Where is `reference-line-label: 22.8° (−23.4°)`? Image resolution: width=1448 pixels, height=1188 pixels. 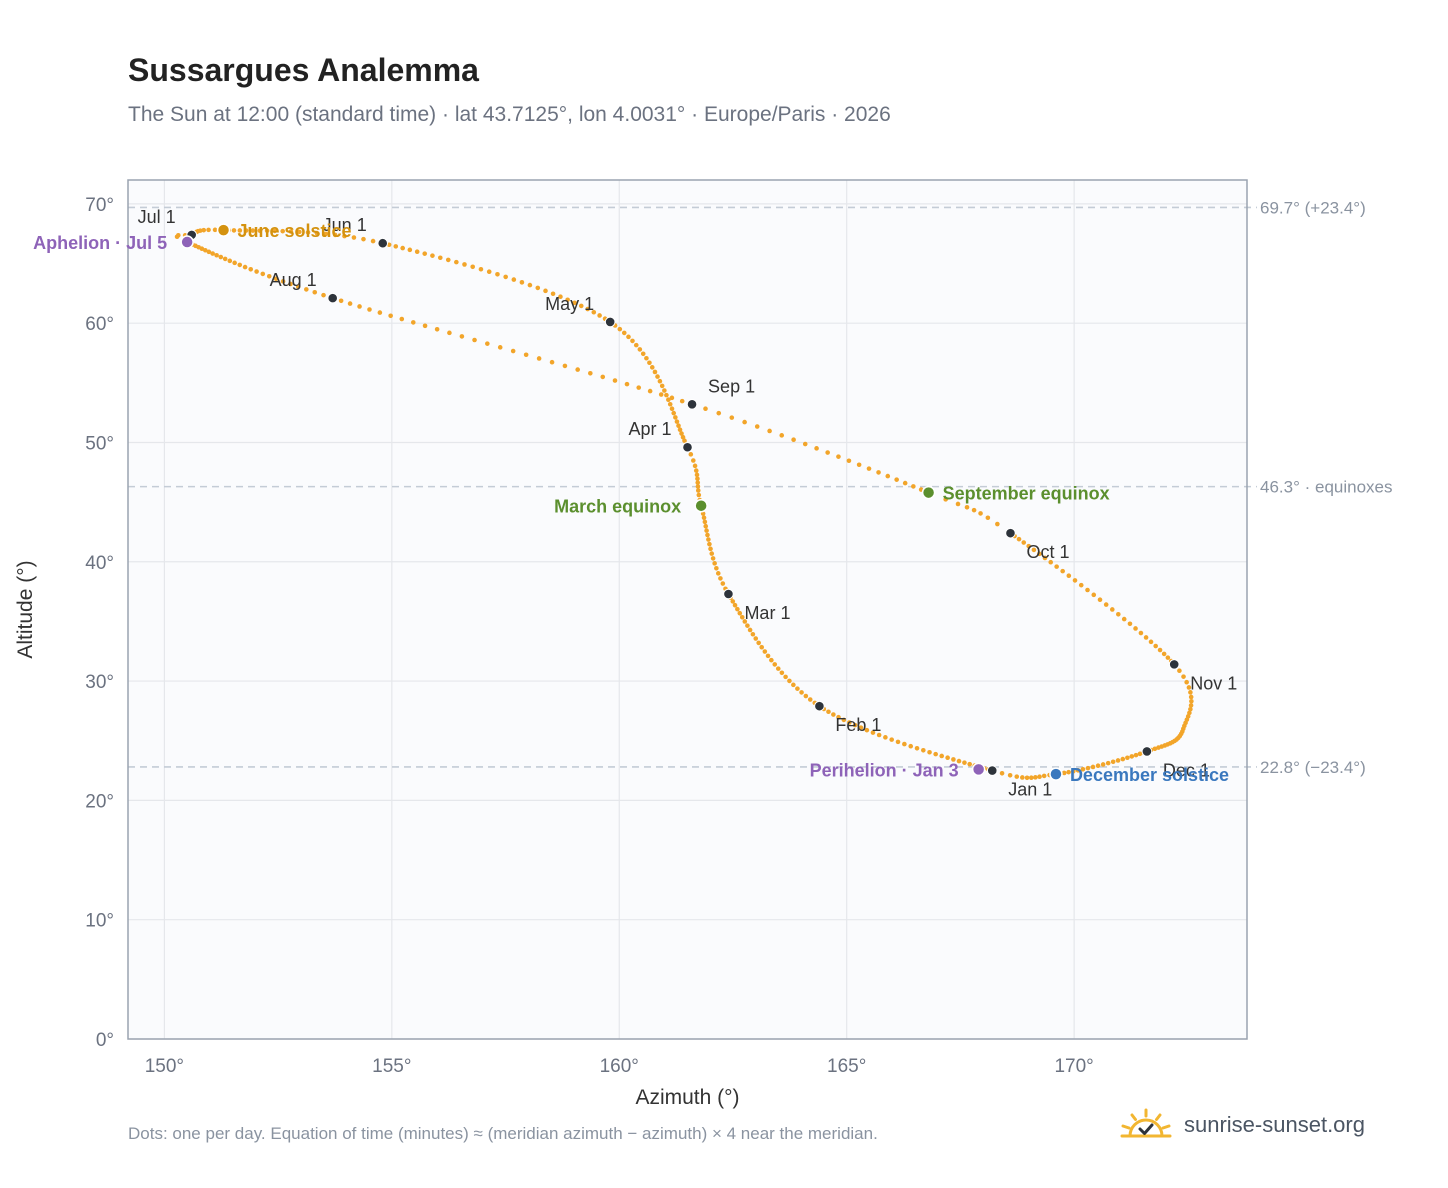 reference-line-label: 22.8° (−23.4°) is located at coordinates (1313, 767).